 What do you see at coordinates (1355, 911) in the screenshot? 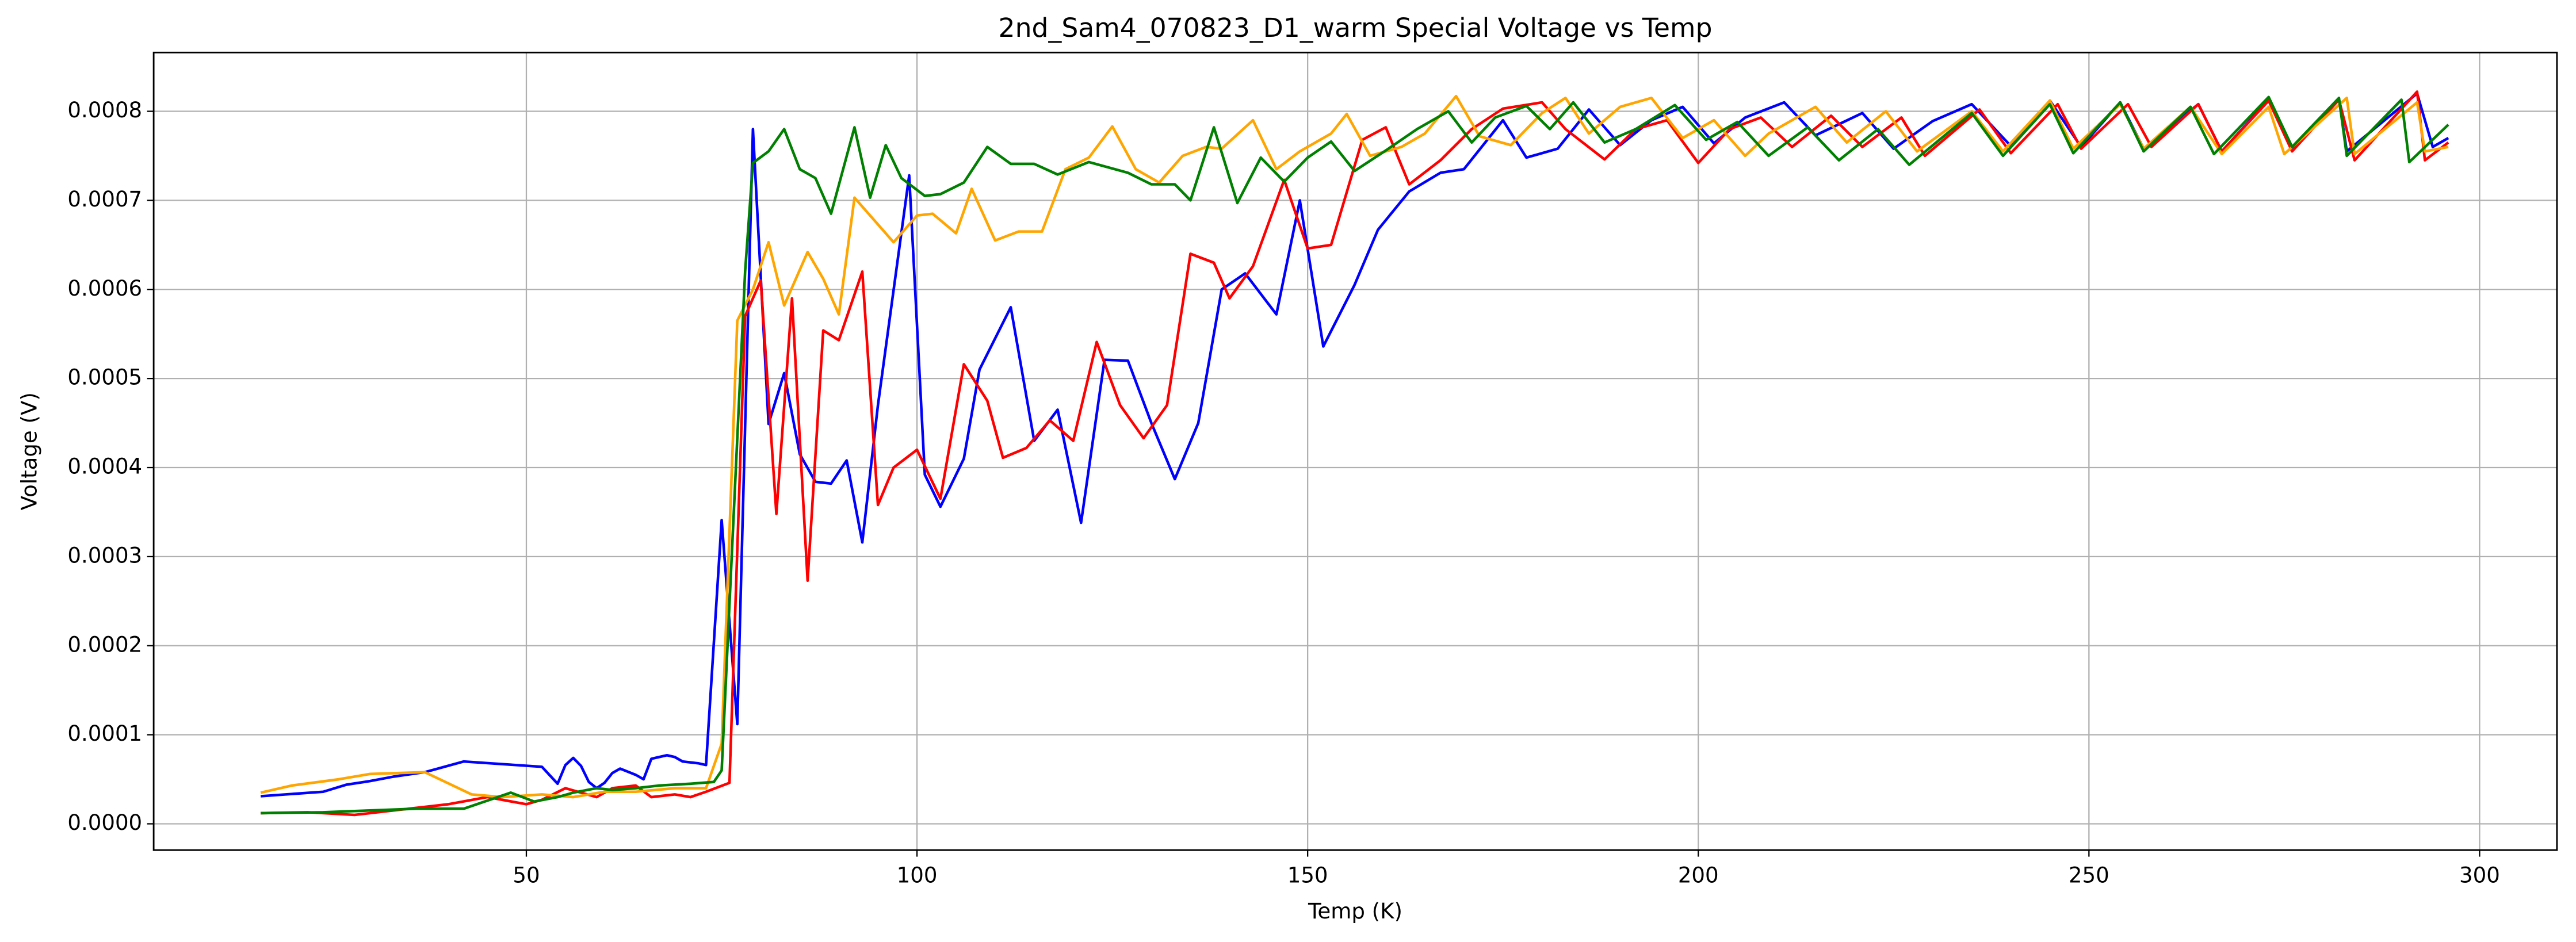
I see `x-axis-label: Temp (K)` at bounding box center [1355, 911].